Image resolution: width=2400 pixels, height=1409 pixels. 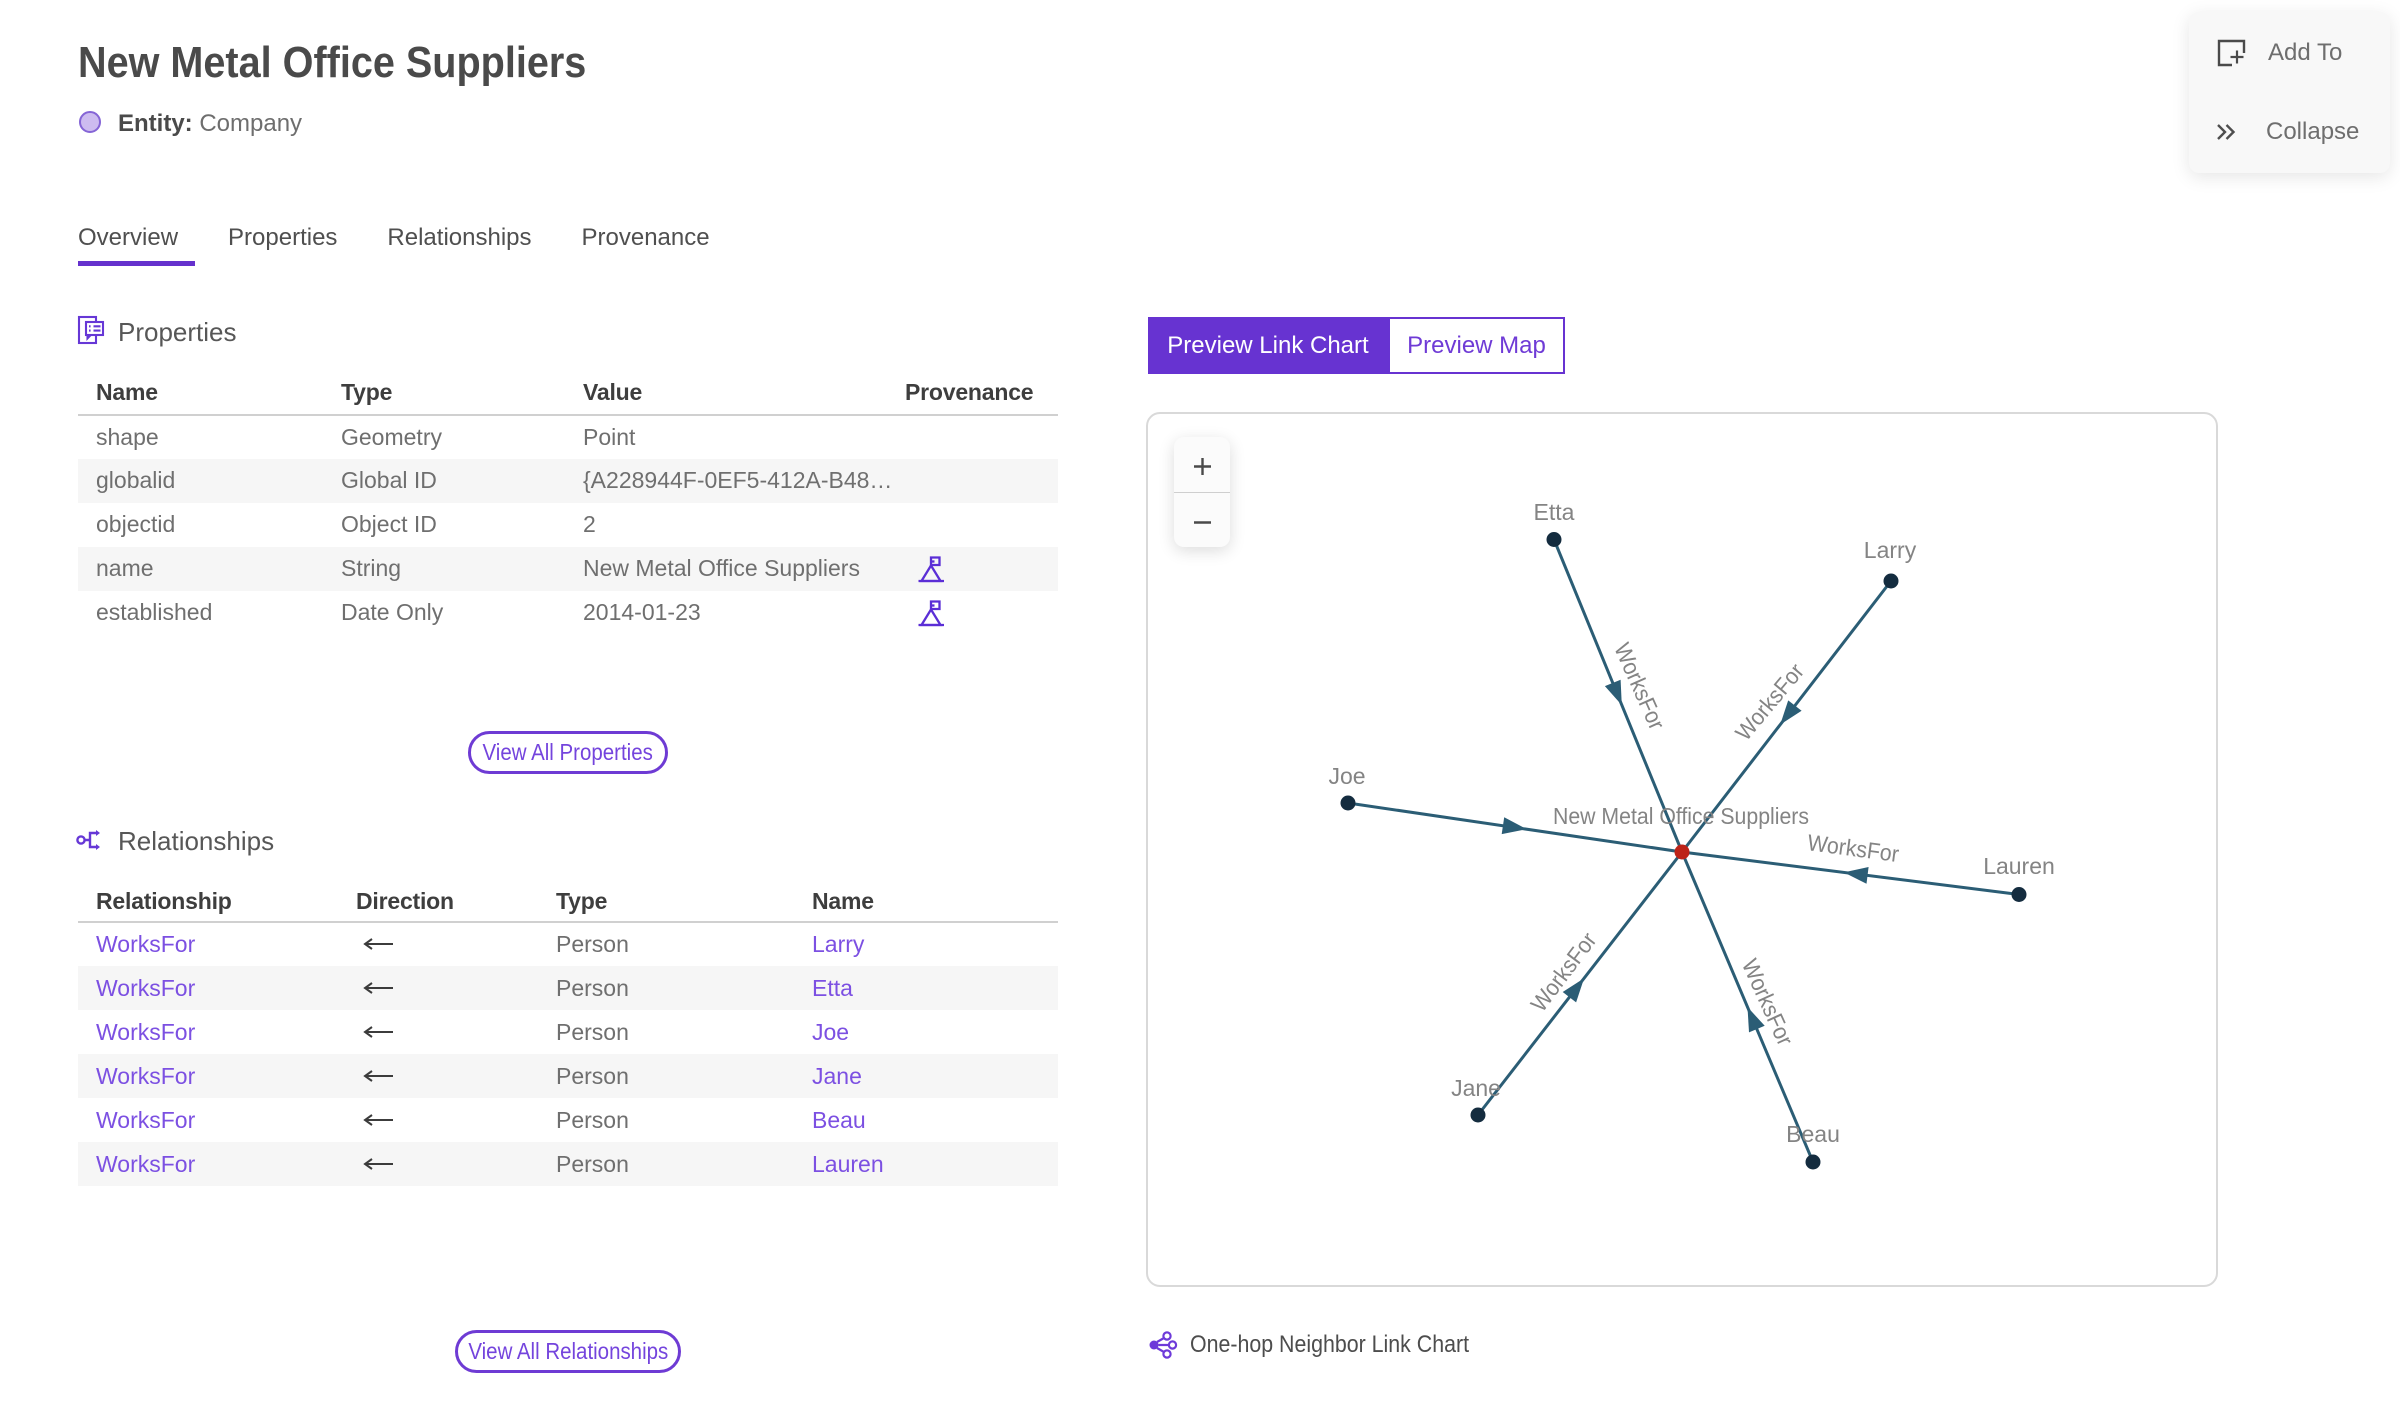 What do you see at coordinates (2019, 866) in the screenshot?
I see `svg-text: Lauren` at bounding box center [2019, 866].